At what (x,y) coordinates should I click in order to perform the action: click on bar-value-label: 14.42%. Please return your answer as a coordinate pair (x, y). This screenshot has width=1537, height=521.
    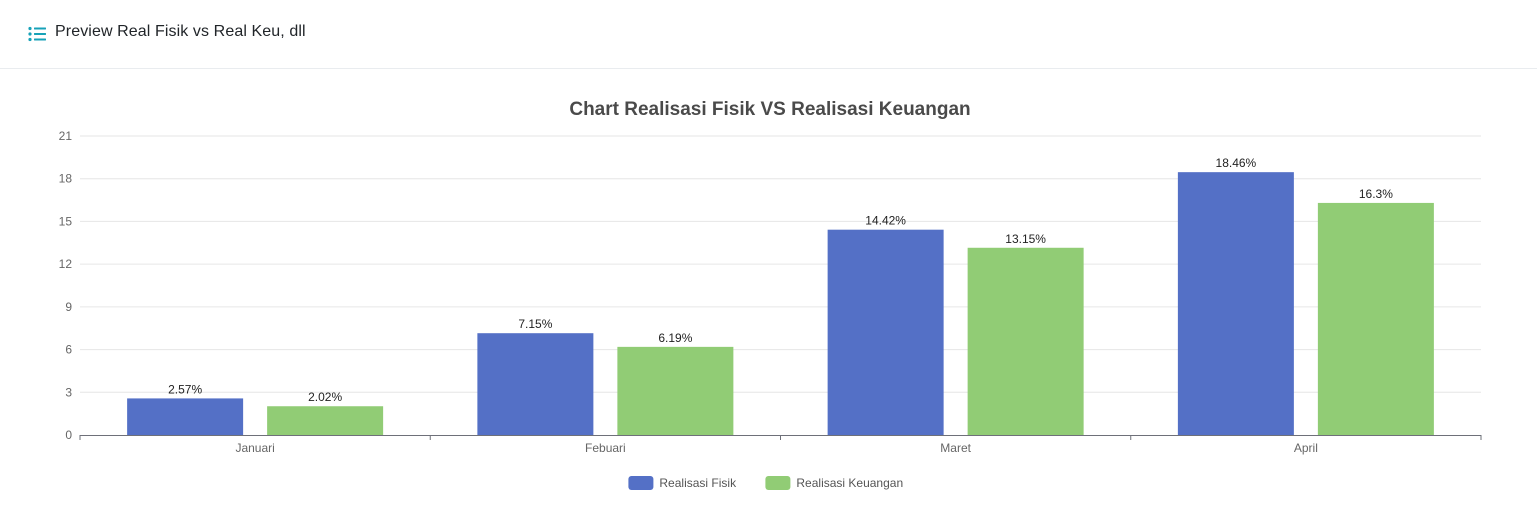
    Looking at the image, I should click on (885, 221).